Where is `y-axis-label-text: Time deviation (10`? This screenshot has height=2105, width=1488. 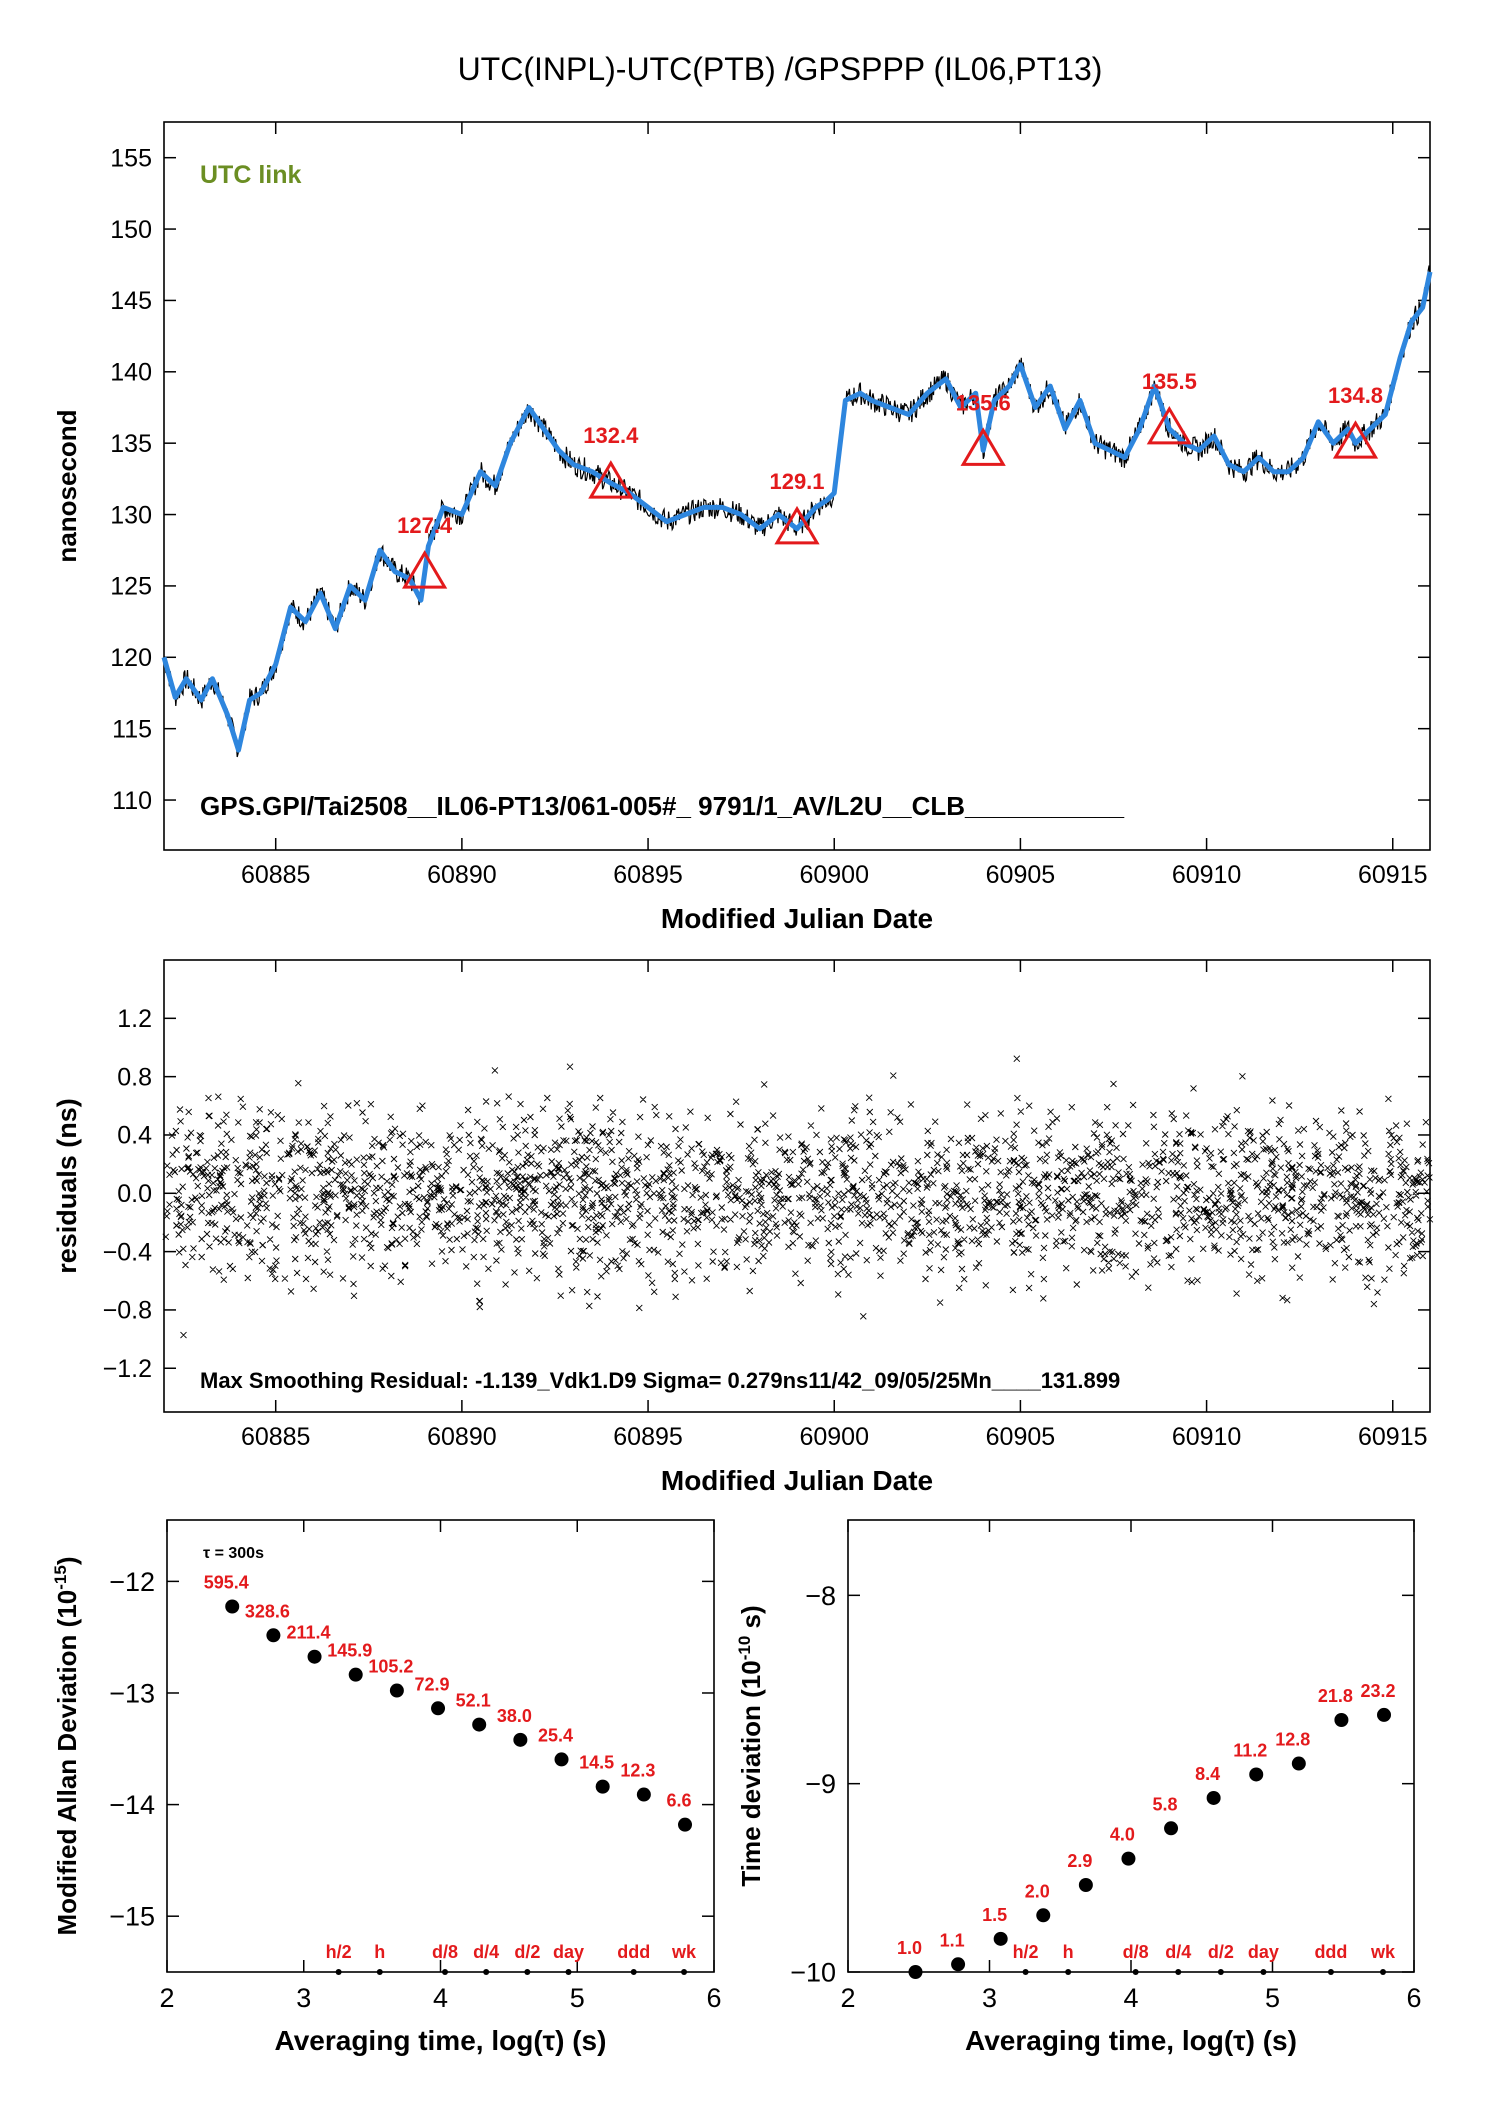
y-axis-label-text: Time deviation (10 is located at coordinates (751, 1773).